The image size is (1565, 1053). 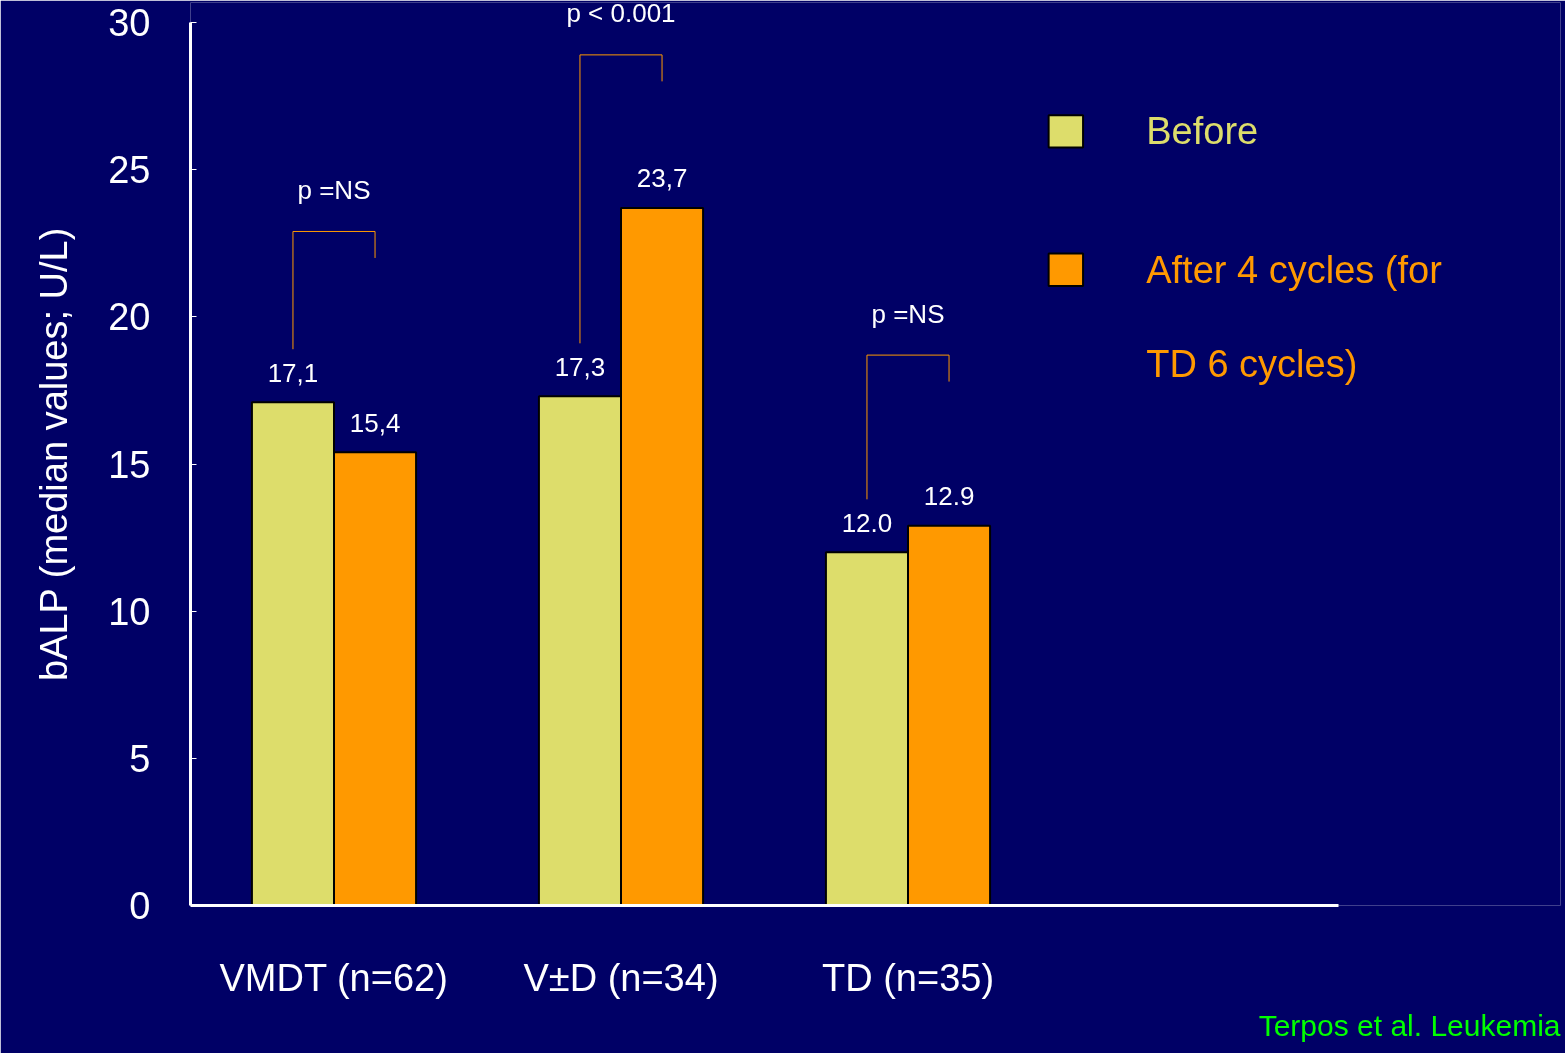 What do you see at coordinates (621, 977) in the screenshot?
I see `x-tick-label: V±D (n=34)` at bounding box center [621, 977].